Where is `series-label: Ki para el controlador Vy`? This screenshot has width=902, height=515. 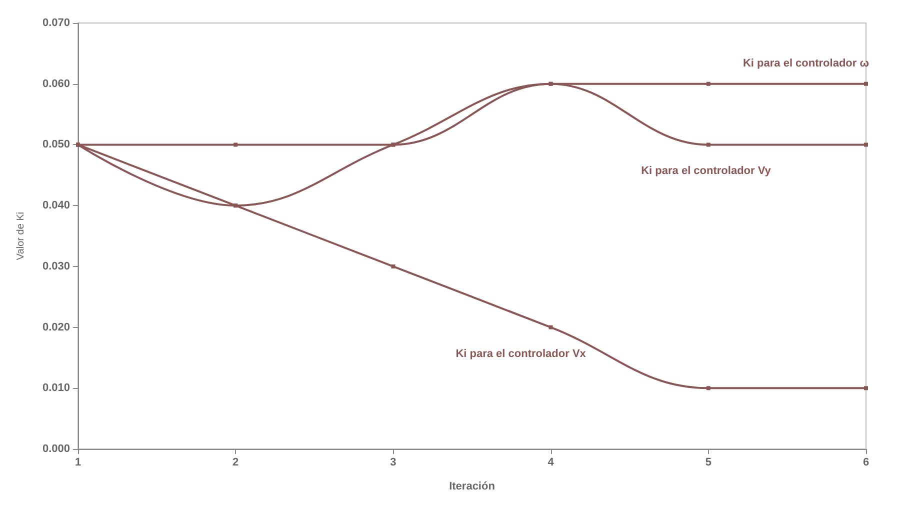 series-label: Ki para el controlador Vy is located at coordinates (706, 171).